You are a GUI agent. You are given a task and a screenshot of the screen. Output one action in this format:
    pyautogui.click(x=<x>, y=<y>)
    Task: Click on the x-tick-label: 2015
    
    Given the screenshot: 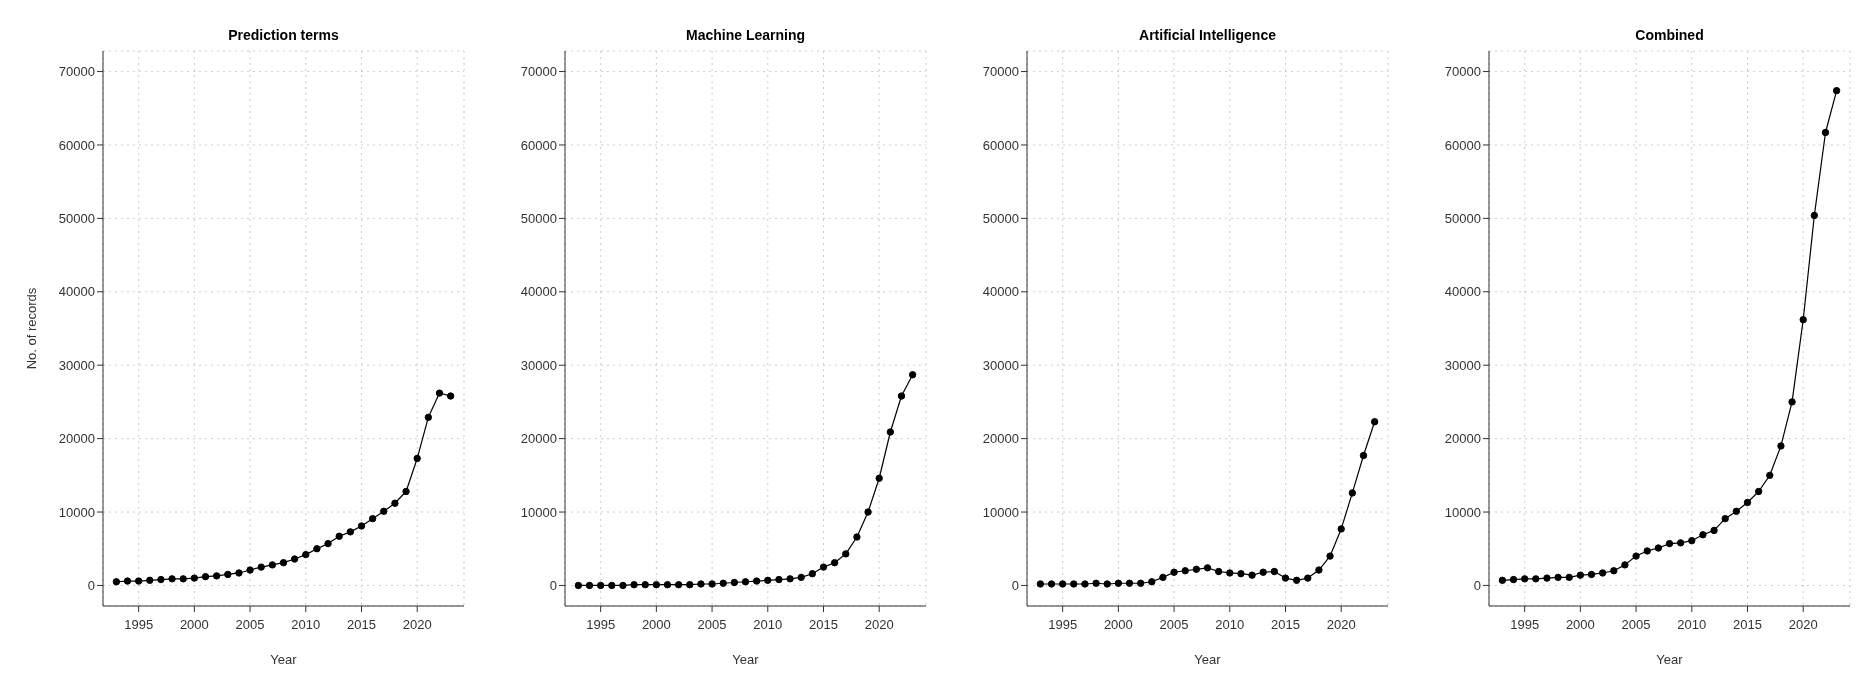 What is the action you would take?
    pyautogui.click(x=1747, y=625)
    